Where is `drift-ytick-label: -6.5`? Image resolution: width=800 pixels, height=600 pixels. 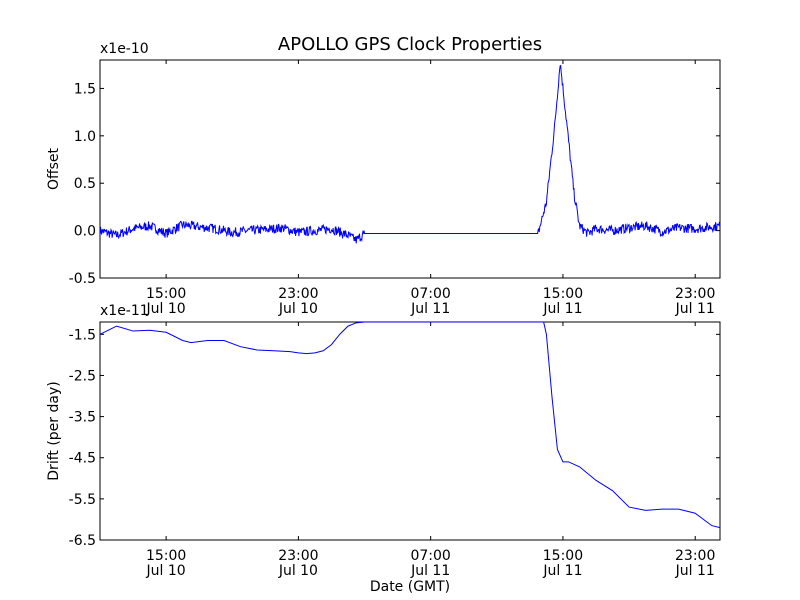 drift-ytick-label: -6.5 is located at coordinates (82, 541).